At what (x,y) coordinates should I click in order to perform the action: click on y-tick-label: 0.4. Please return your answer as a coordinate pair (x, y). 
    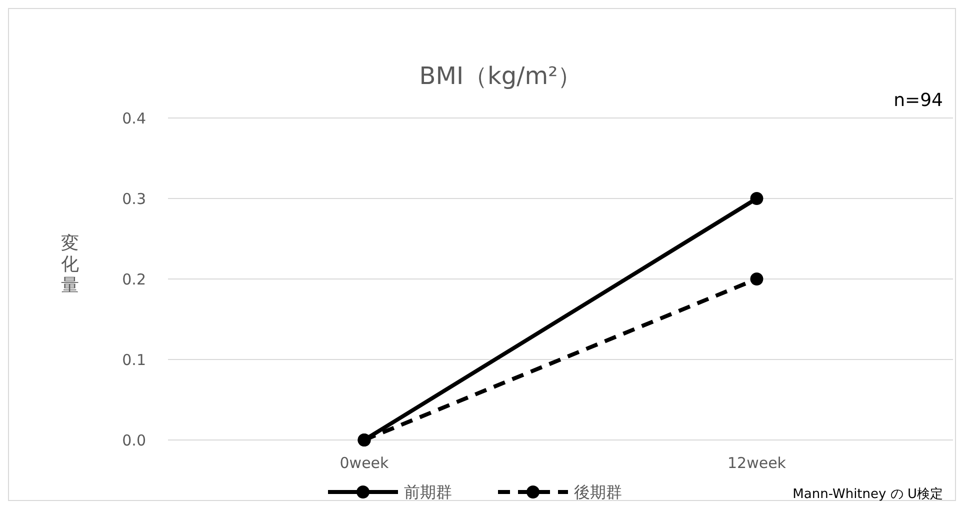
    Looking at the image, I should click on (134, 118).